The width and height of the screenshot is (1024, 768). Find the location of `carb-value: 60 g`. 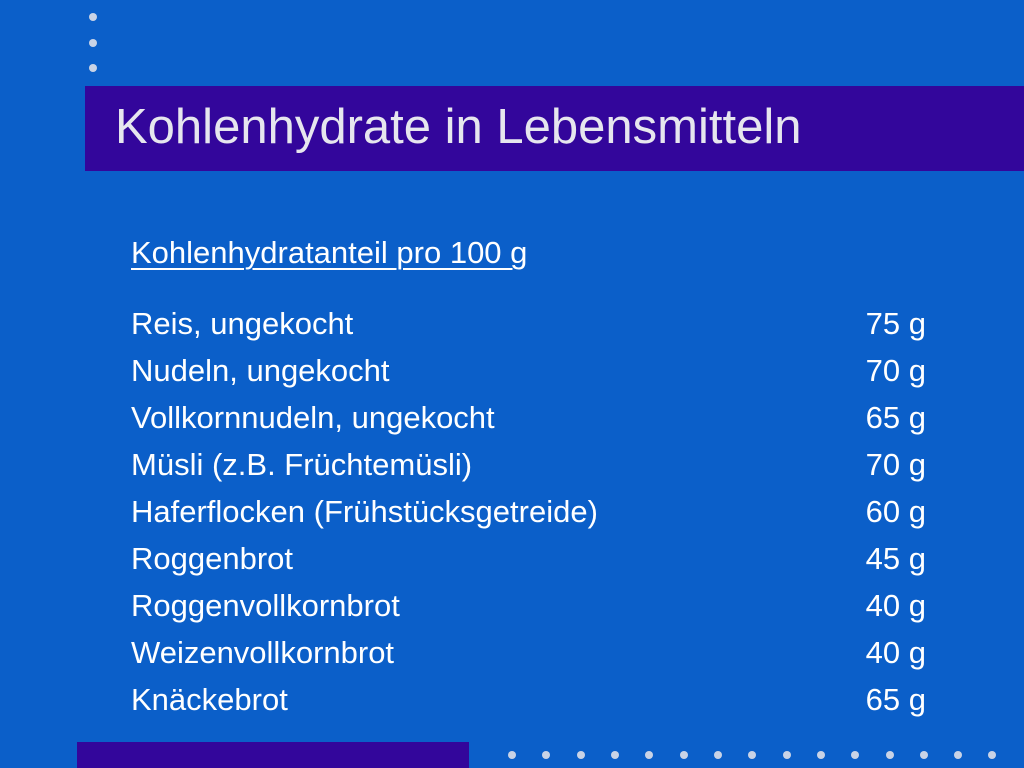

carb-value: 60 g is located at coordinates (895, 511).